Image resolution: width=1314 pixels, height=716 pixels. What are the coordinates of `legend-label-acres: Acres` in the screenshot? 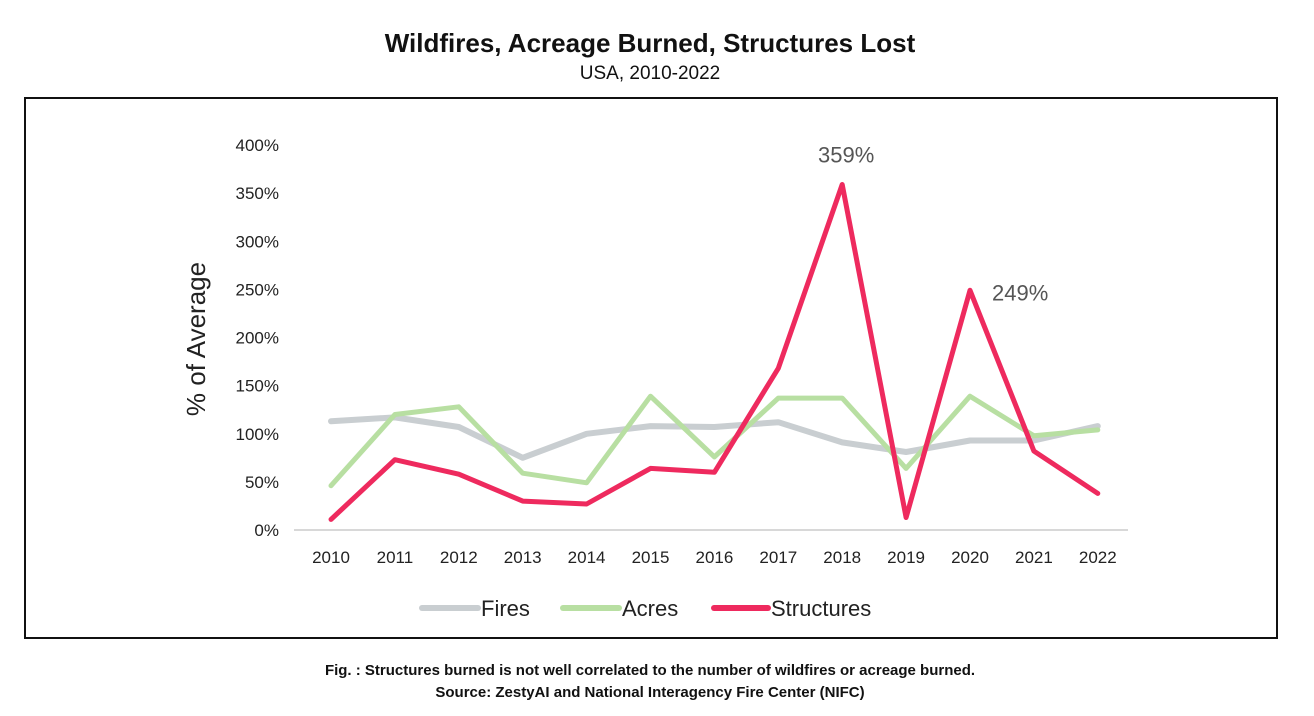 It's located at (650, 608).